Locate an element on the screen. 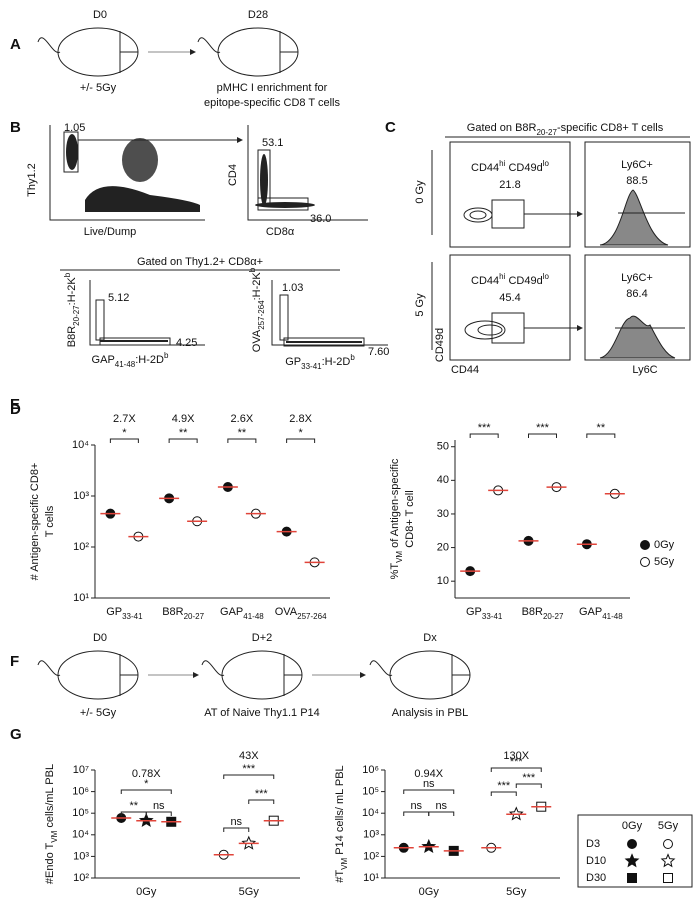  legend-column: 5Gy is located at coordinates (668, 826).